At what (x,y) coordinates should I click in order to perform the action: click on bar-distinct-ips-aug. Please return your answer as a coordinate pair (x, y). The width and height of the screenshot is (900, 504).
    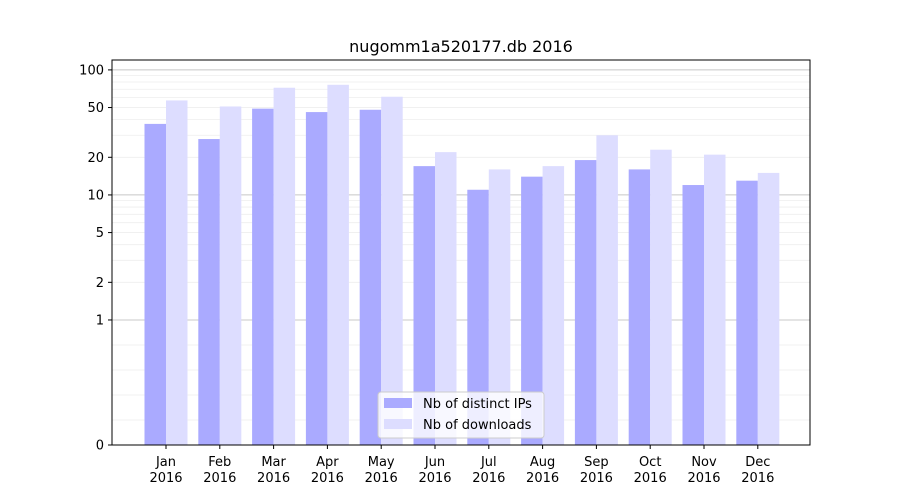
    Looking at the image, I should click on (532, 310).